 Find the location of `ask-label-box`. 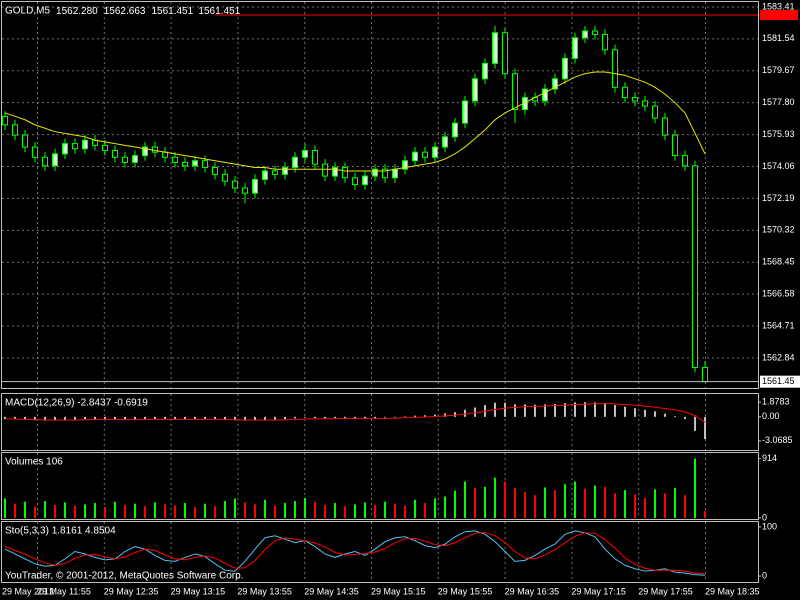

ask-label-box is located at coordinates (779, 14).